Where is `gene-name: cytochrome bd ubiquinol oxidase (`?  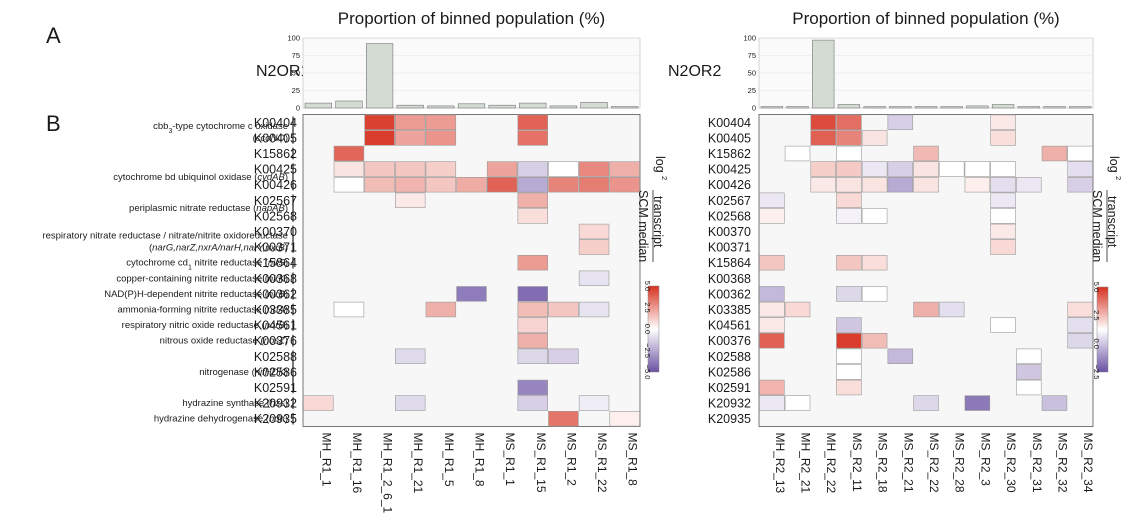 gene-name: cytochrome bd ubiquinol oxidase ( is located at coordinates (185, 177).